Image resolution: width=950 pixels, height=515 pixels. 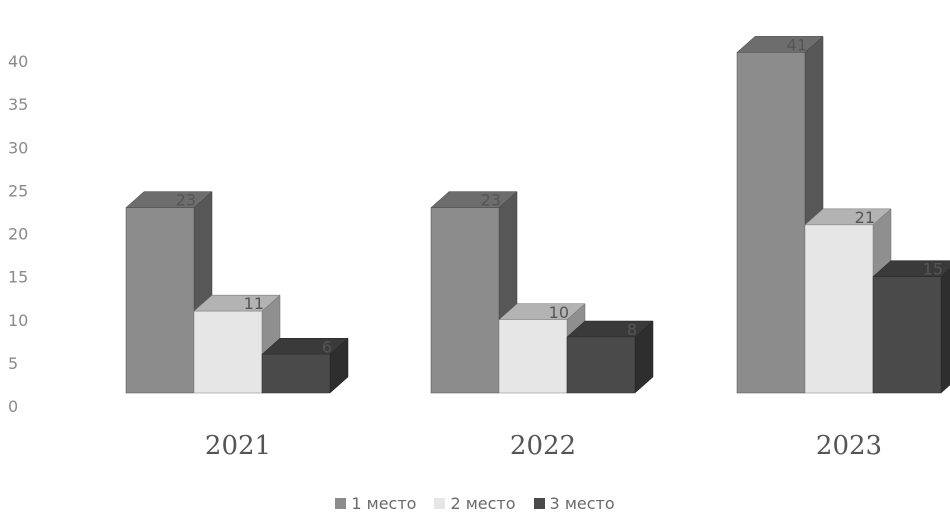 What do you see at coordinates (13, 406) in the screenshot?
I see `y-tick-label: 0` at bounding box center [13, 406].